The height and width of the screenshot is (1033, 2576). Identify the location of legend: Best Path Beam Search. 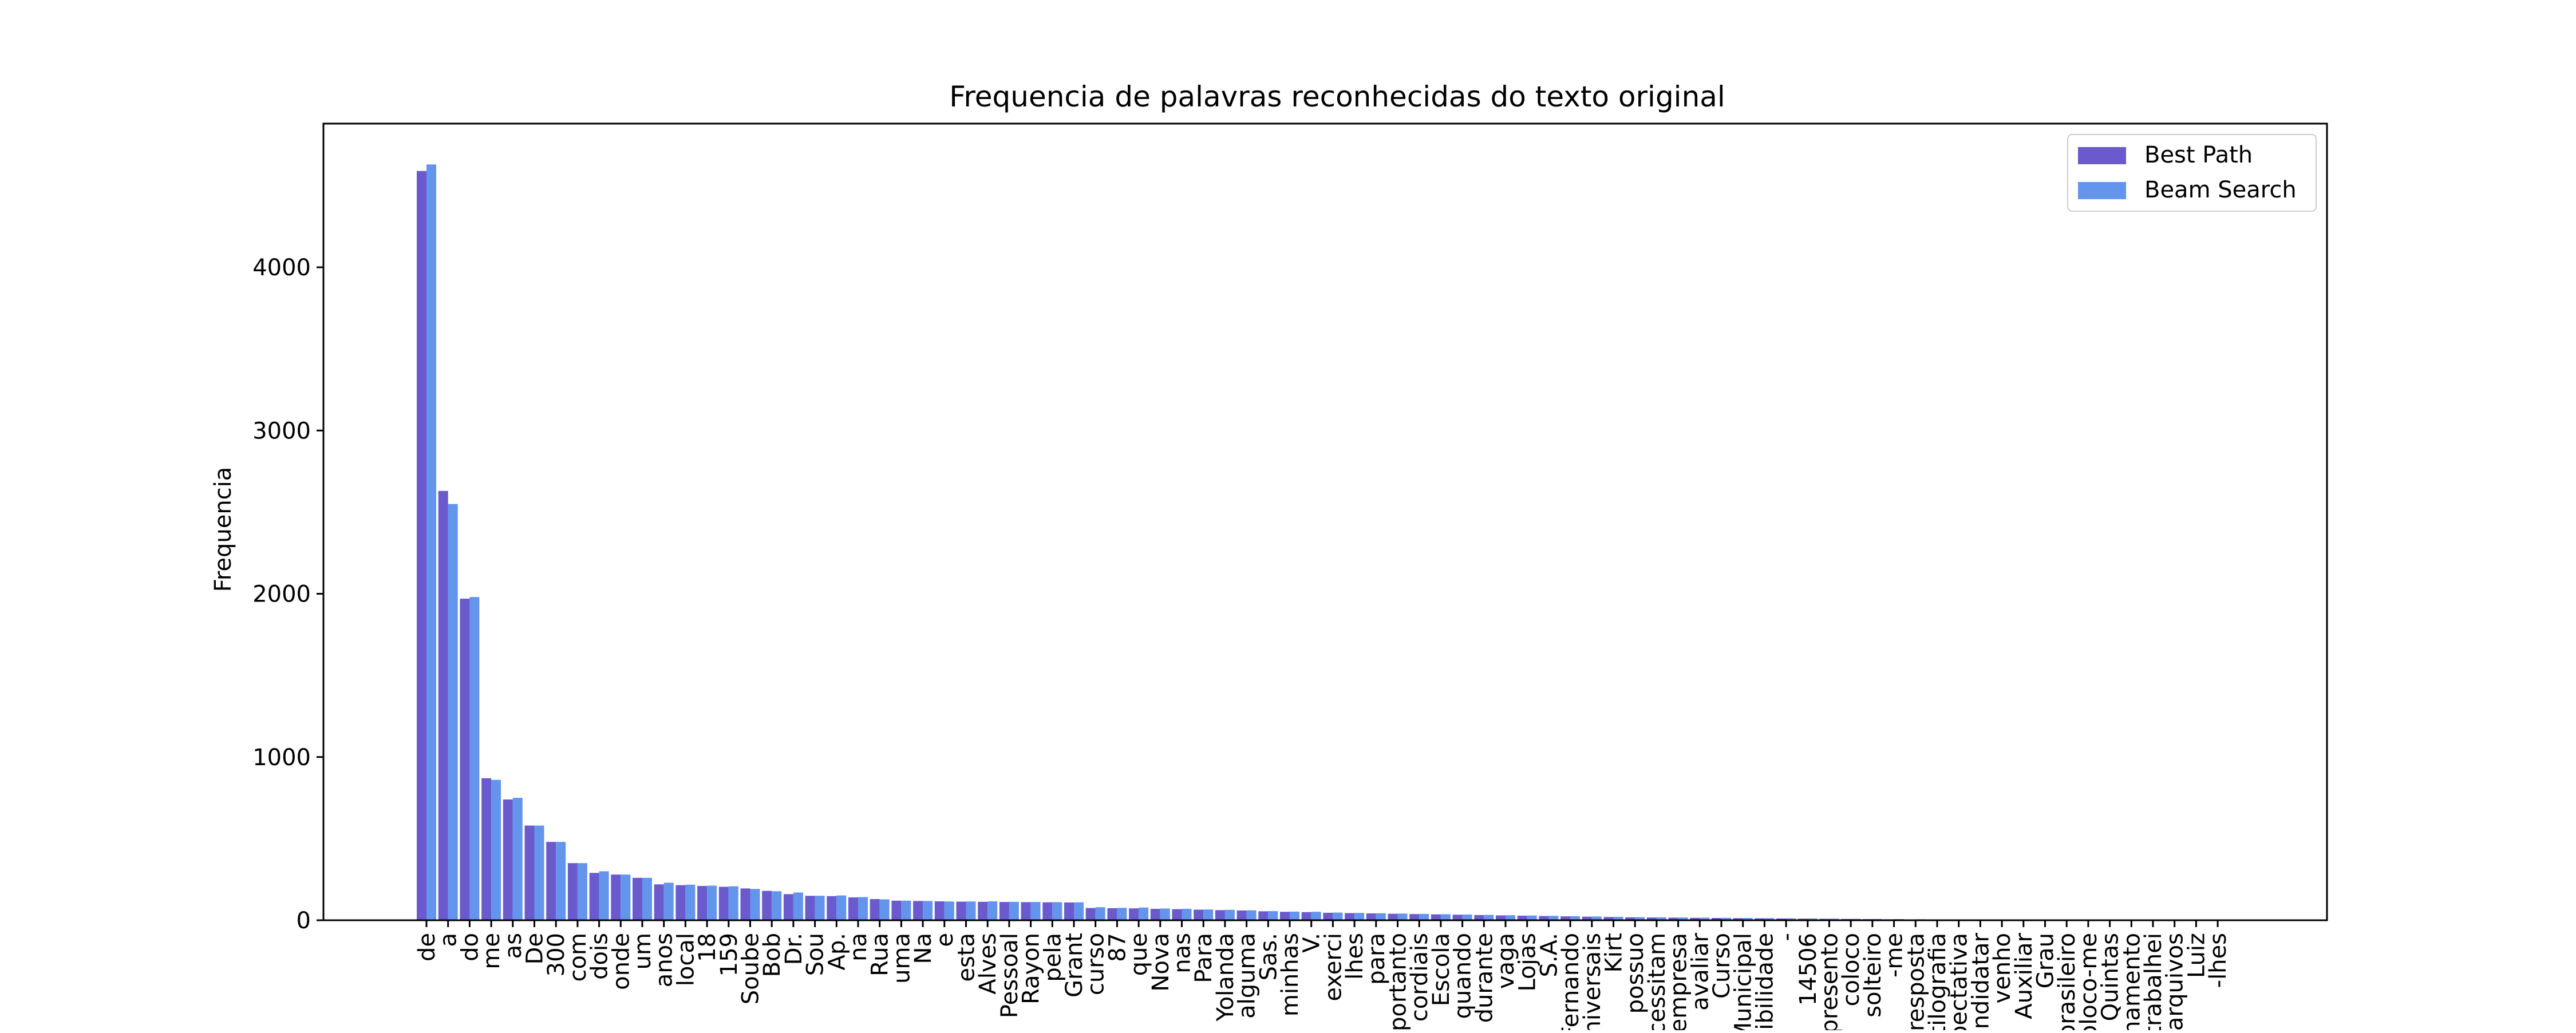
(2192, 172).